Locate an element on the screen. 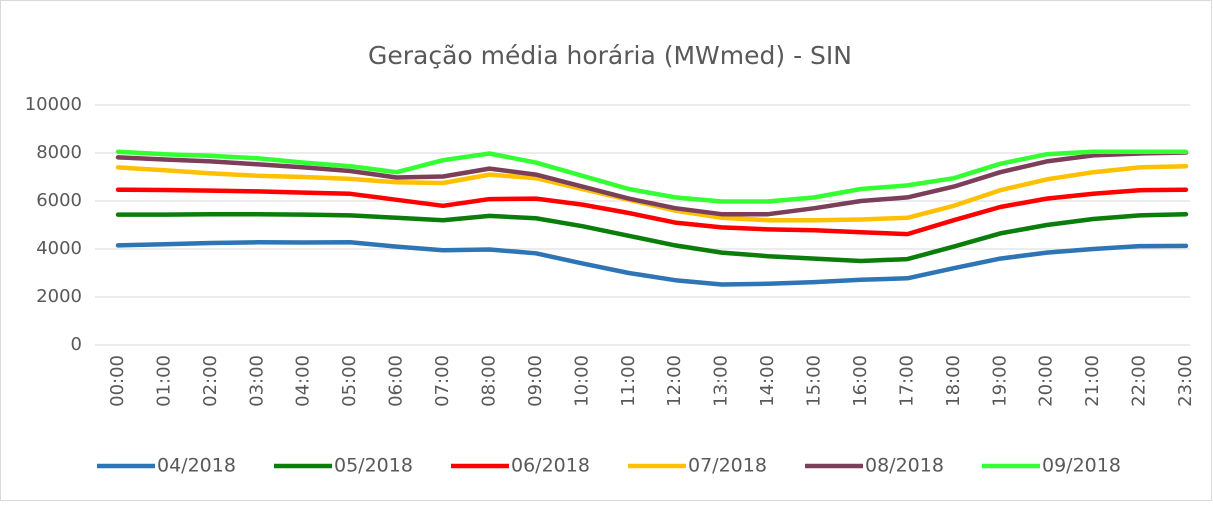  x-tick-label: 09:00 is located at coordinates (535, 381).